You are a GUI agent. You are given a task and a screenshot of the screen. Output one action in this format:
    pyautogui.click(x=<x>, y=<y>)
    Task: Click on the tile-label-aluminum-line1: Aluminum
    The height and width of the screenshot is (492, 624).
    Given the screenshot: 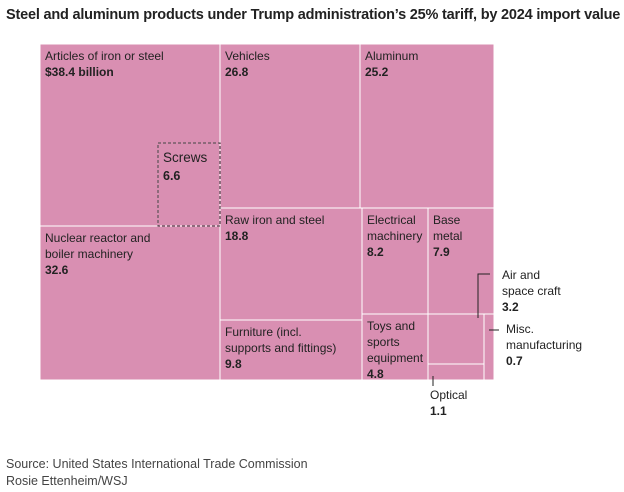 What is the action you would take?
    pyautogui.click(x=391, y=56)
    